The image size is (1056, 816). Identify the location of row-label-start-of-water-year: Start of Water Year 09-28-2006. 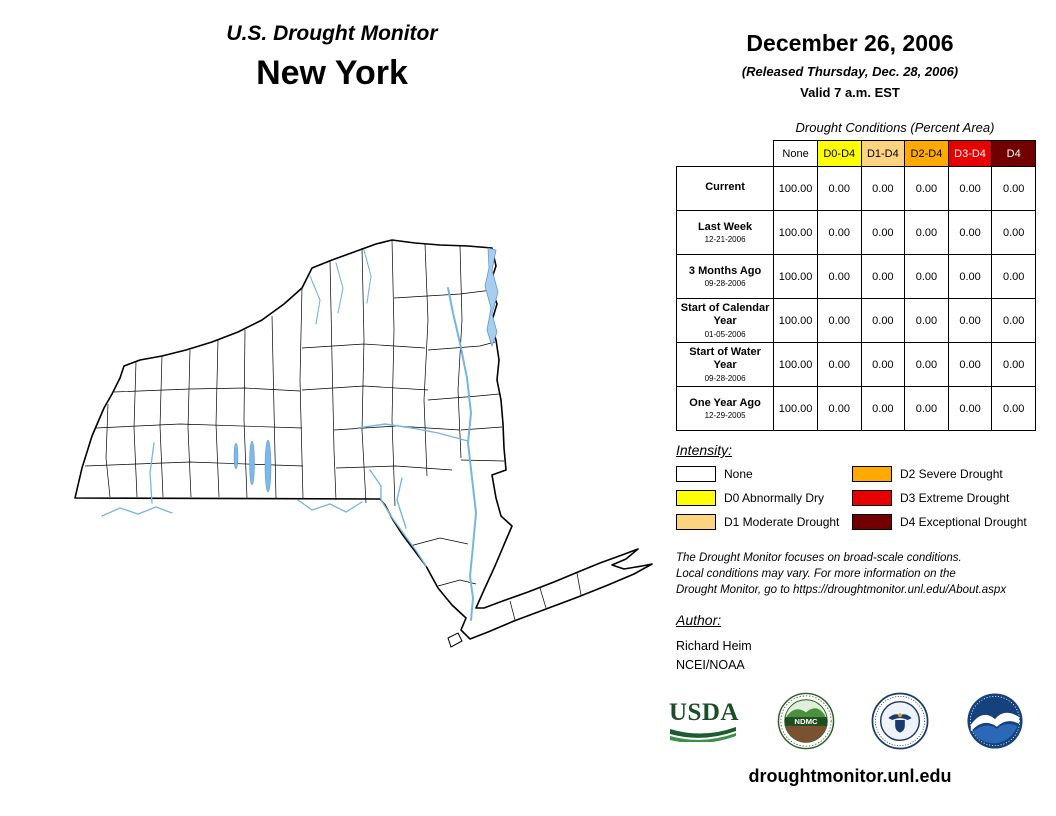
(725, 364).